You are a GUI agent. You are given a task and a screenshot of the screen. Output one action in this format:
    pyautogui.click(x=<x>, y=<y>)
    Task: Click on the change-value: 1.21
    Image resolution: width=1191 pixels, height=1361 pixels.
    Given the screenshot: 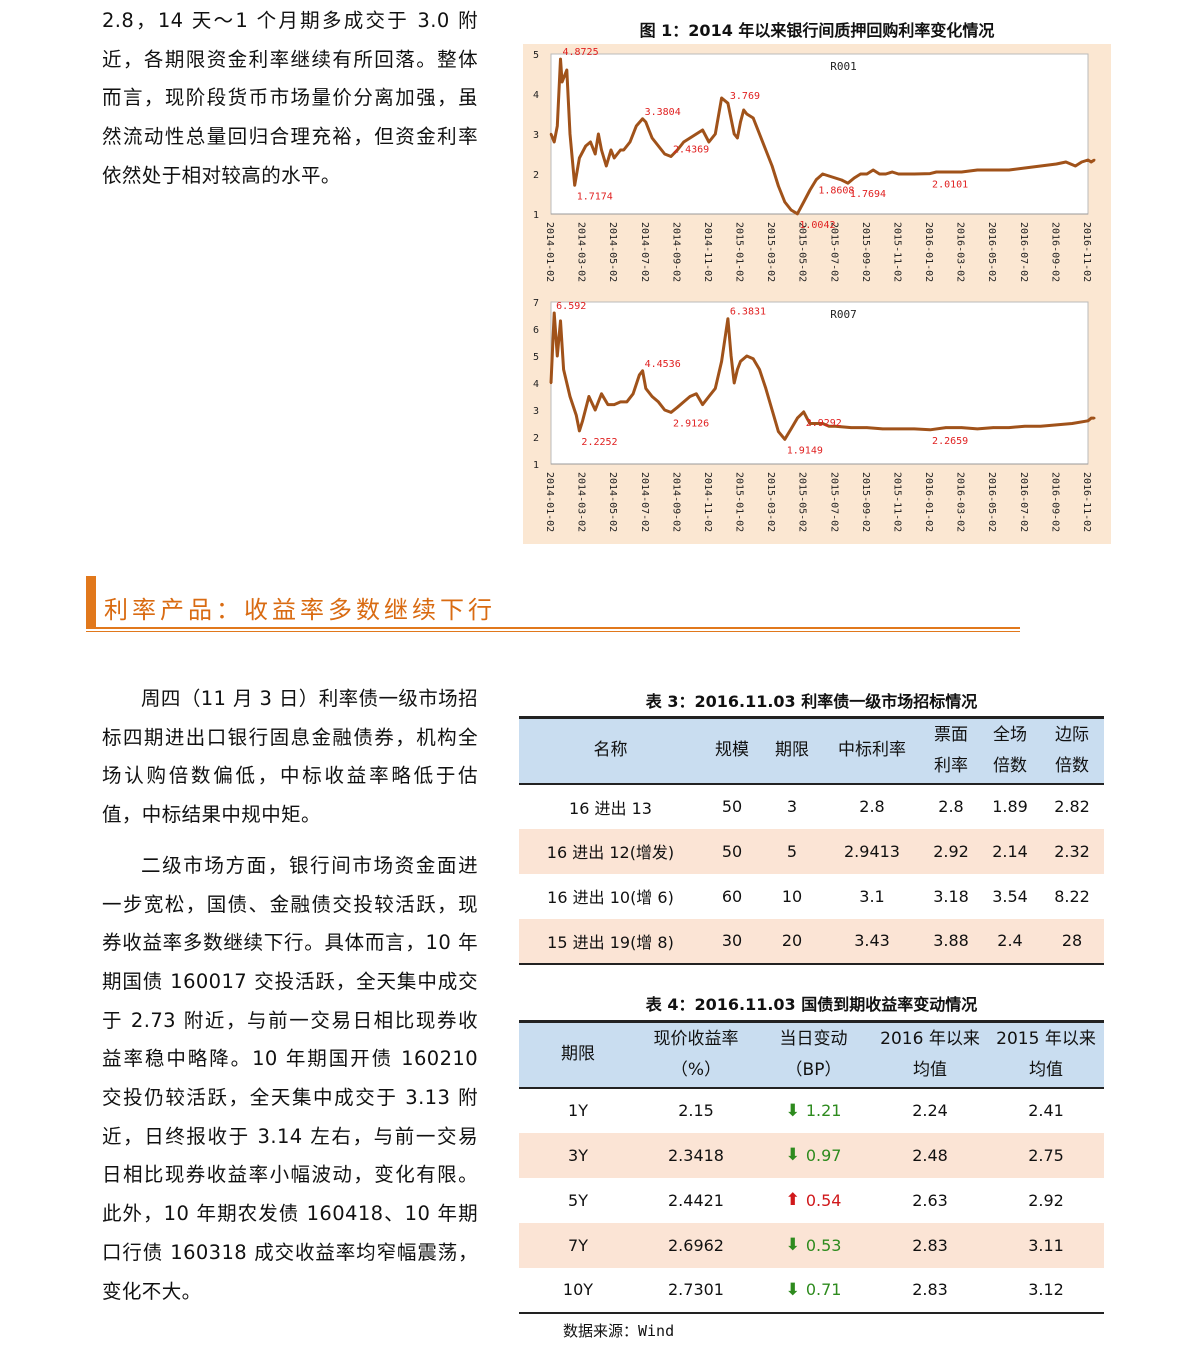 What is the action you would take?
    pyautogui.click(x=823, y=1110)
    